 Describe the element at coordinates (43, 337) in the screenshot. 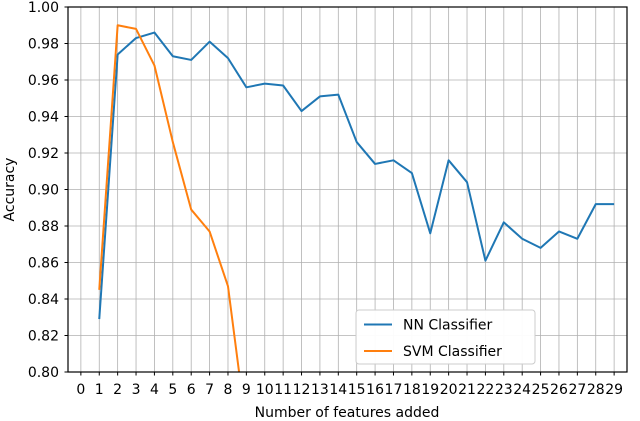

I see `y-tick-label: 0.82` at that location.